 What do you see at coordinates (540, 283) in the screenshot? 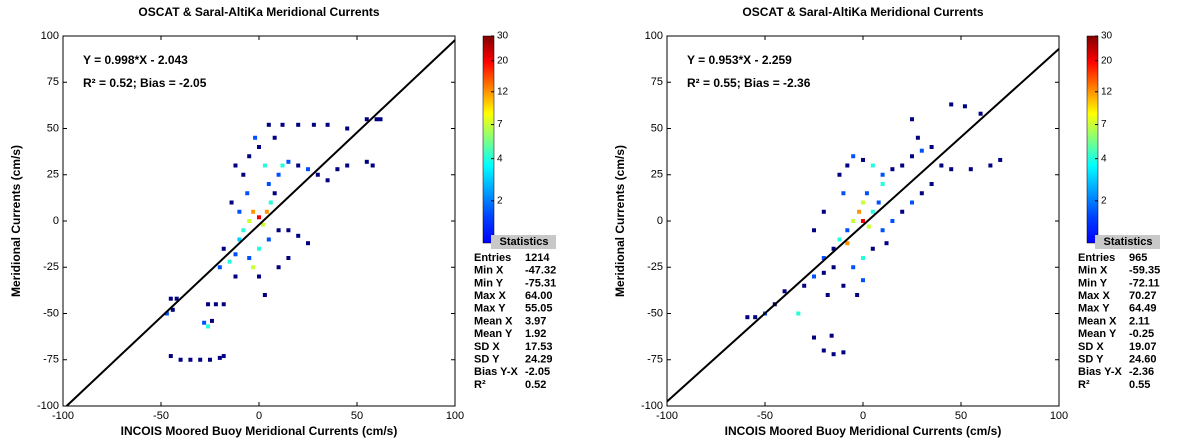
I see `stats-value: -75.31` at bounding box center [540, 283].